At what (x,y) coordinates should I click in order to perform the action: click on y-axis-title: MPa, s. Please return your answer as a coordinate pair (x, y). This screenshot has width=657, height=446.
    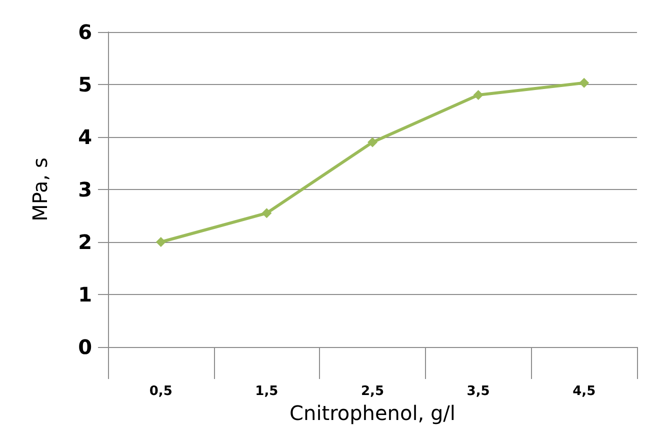
    Looking at the image, I should click on (40, 190).